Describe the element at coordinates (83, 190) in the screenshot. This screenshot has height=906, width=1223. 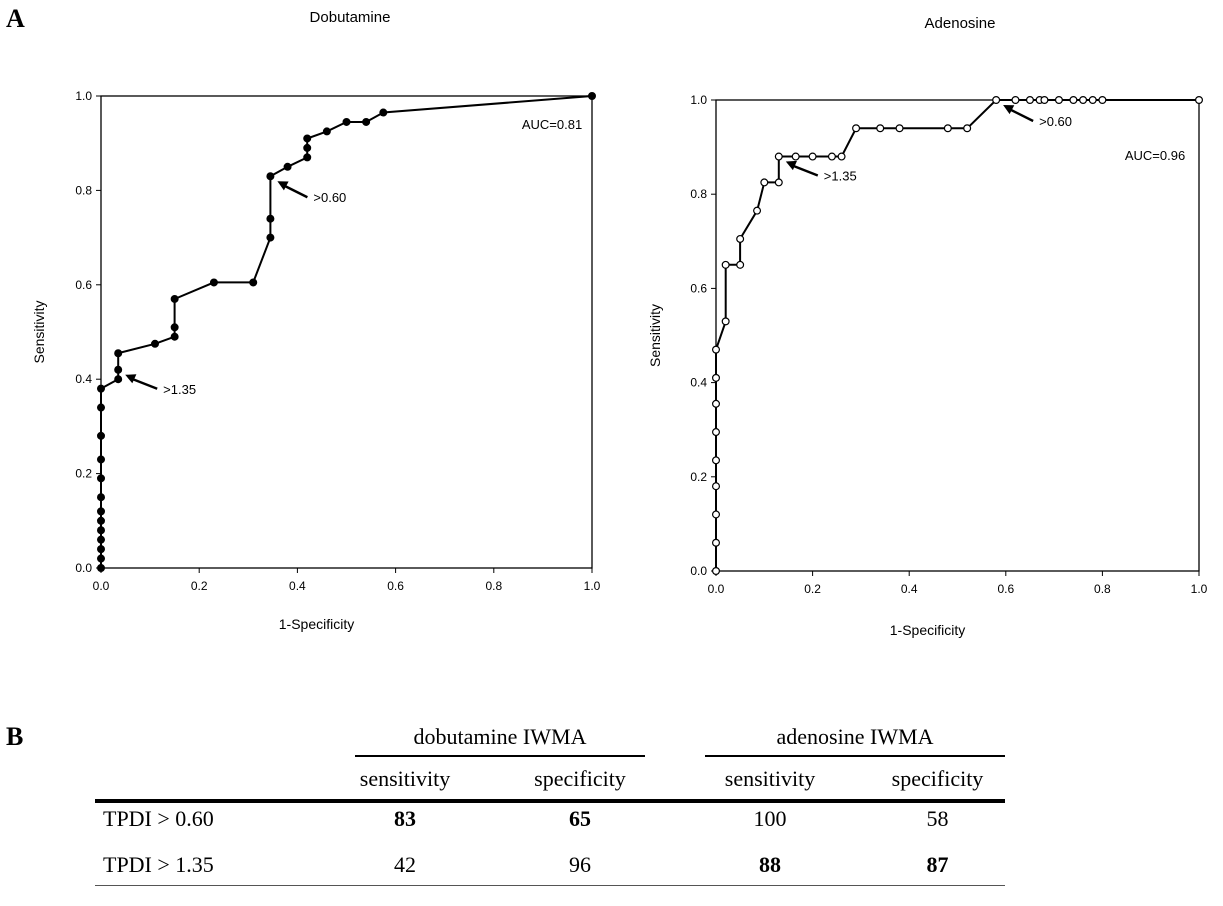
I see `y-tick-label: 0.8` at that location.